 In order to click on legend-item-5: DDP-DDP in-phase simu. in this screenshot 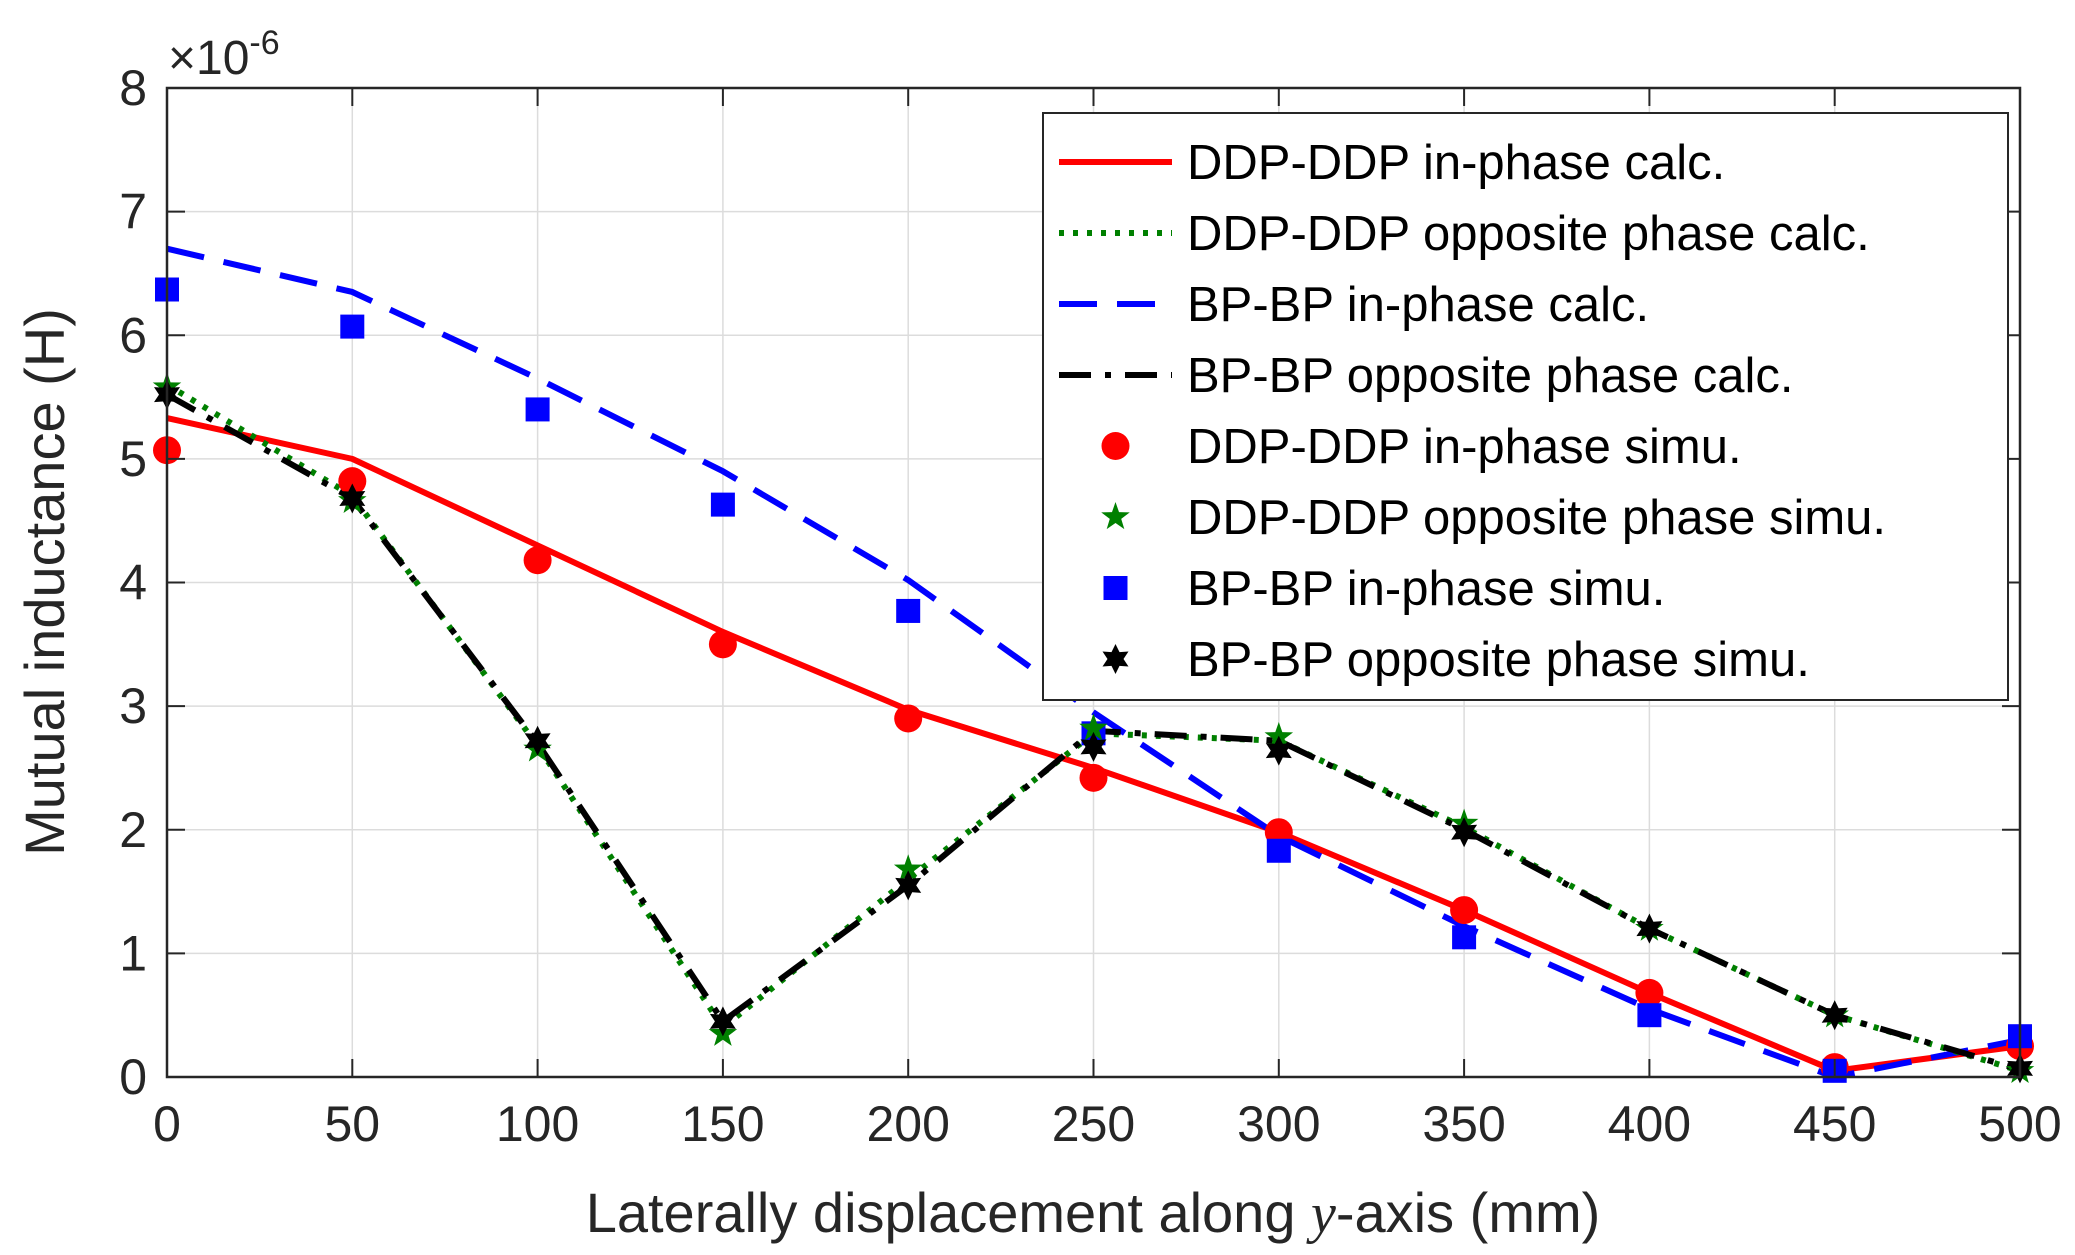, I will do `click(1421, 447)`.